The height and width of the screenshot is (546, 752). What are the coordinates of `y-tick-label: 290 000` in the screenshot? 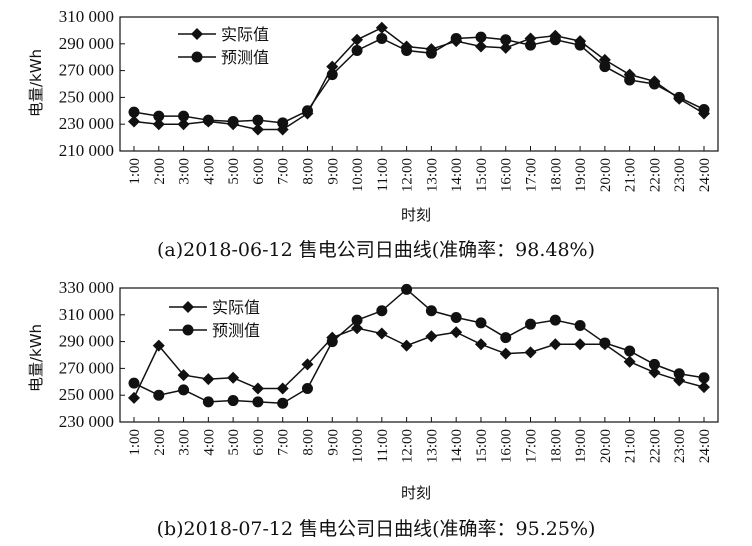 It's located at (86, 341).